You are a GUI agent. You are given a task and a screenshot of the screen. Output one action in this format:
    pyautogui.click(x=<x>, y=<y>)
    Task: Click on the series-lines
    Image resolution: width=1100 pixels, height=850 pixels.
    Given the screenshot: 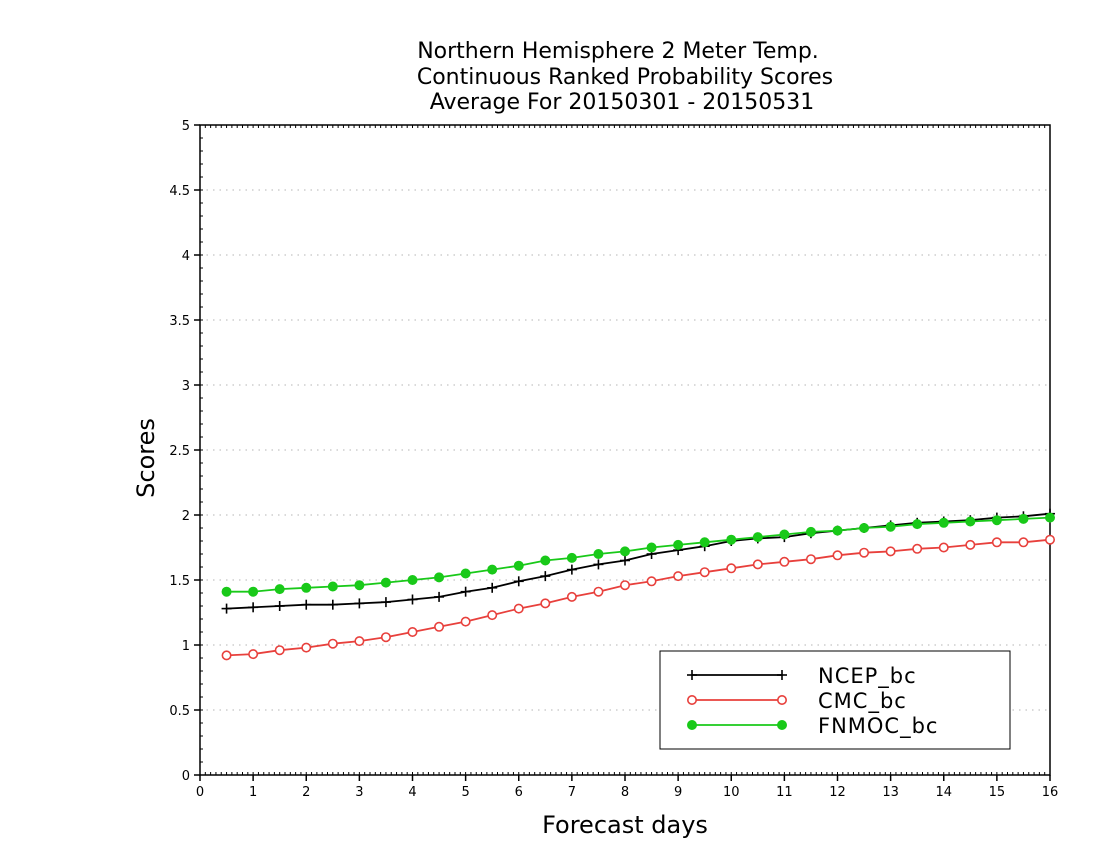 What is the action you would take?
    pyautogui.click(x=638, y=584)
    